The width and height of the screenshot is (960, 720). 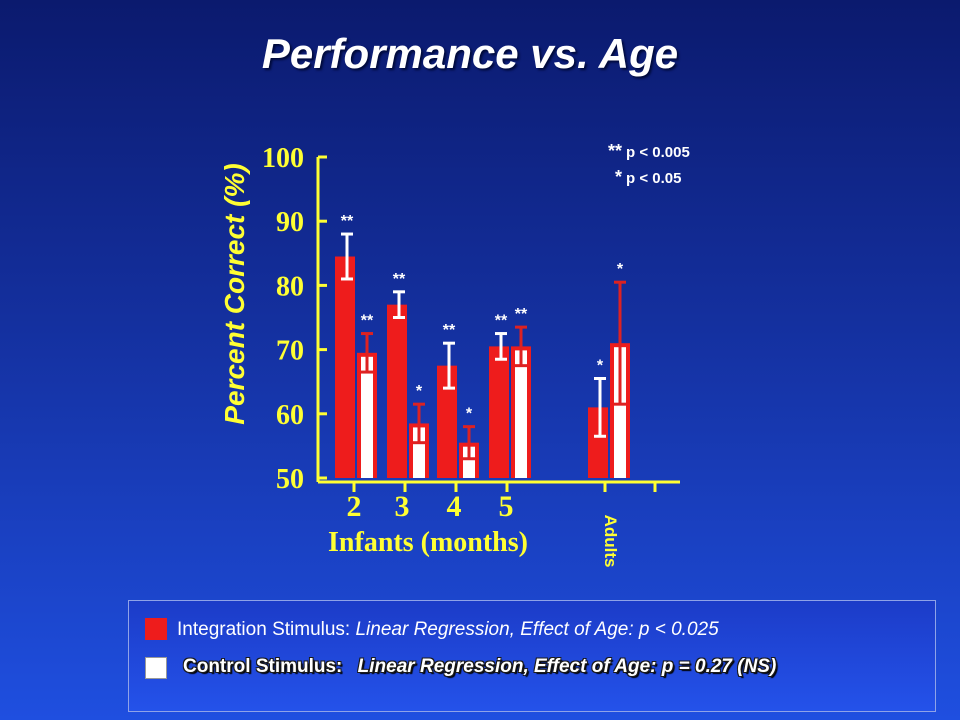 What do you see at coordinates (658, 152) in the screenshot?
I see `significance-key-text: p < 0.005` at bounding box center [658, 152].